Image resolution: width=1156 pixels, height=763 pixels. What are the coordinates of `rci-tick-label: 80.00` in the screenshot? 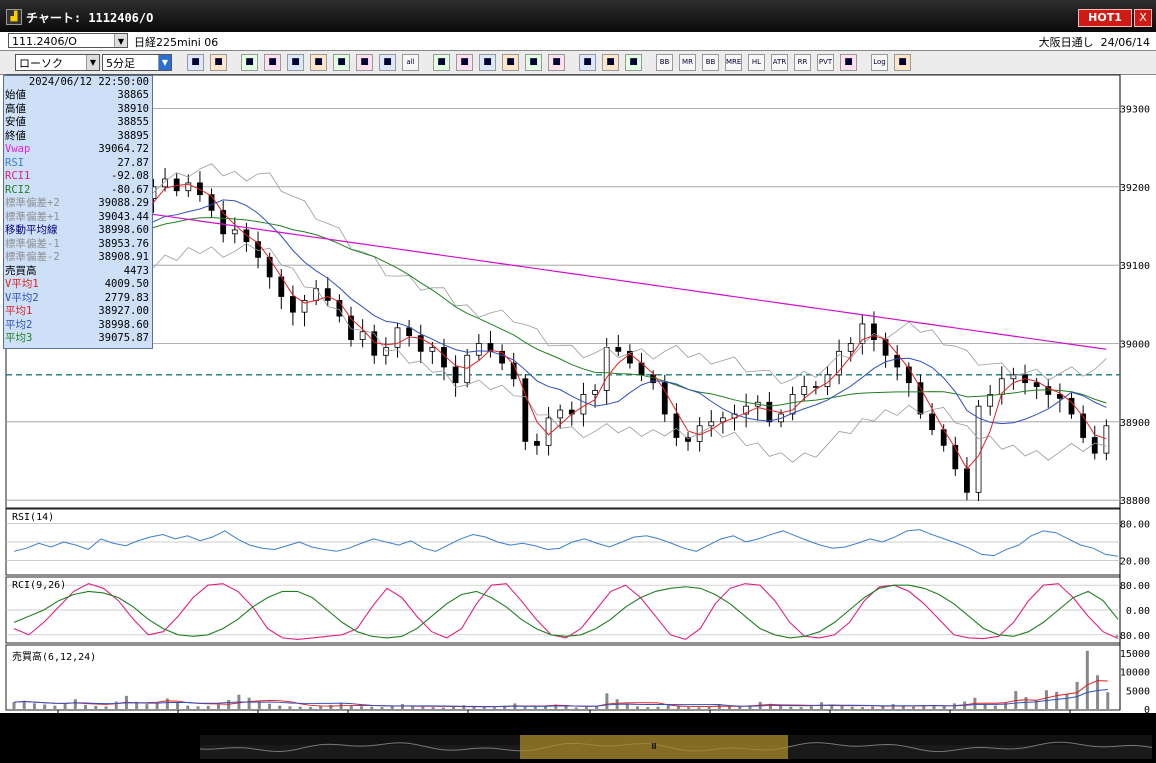 It's located at (1135, 586).